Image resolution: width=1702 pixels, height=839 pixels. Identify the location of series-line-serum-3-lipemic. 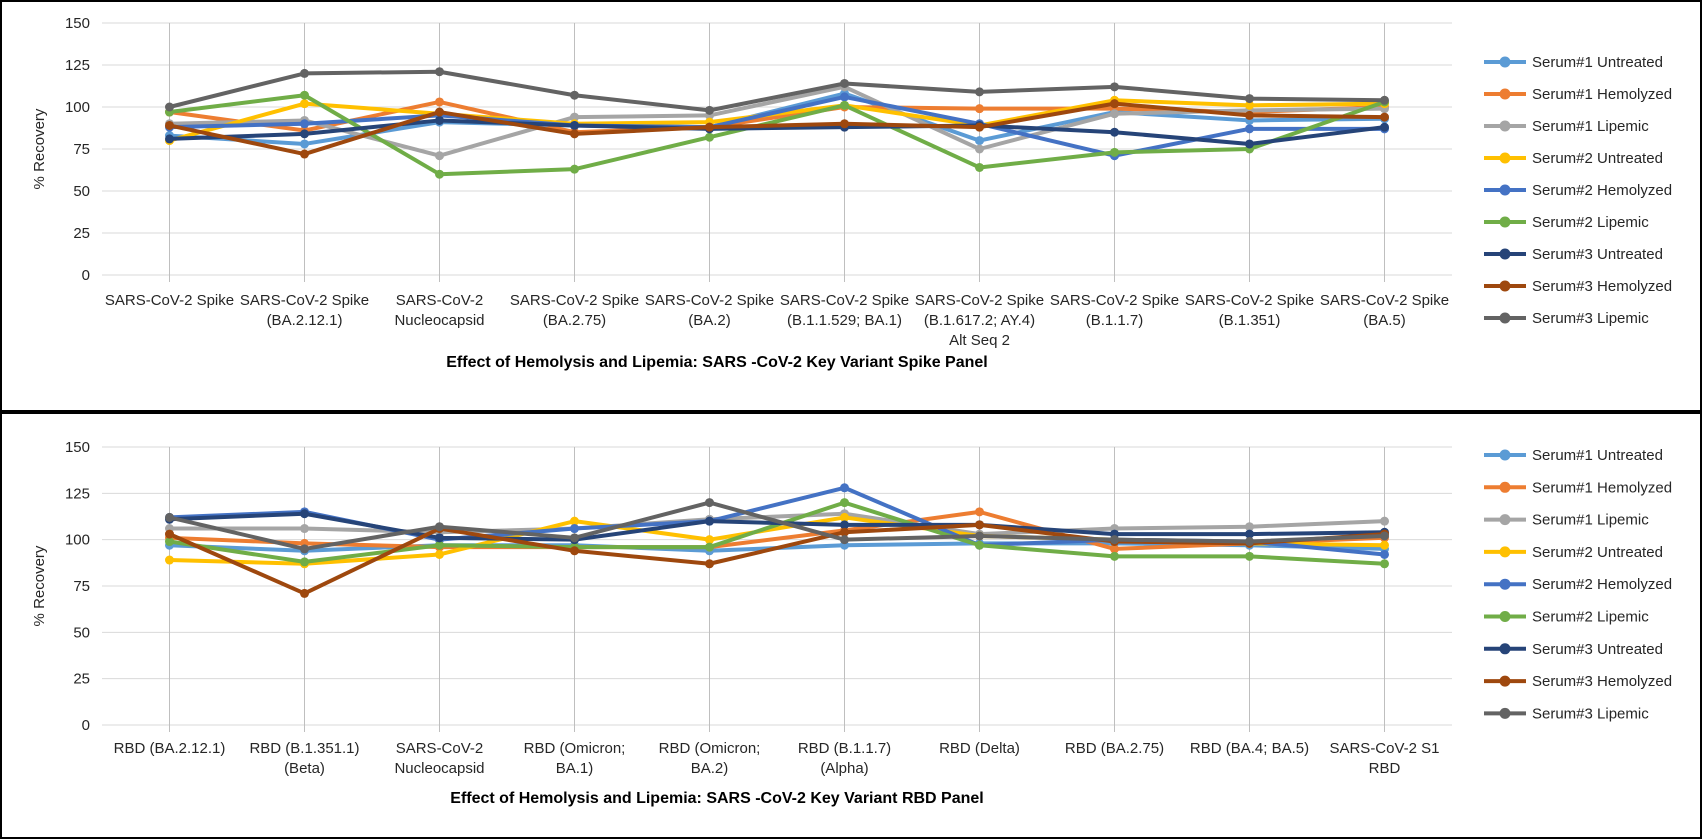
(777, 91).